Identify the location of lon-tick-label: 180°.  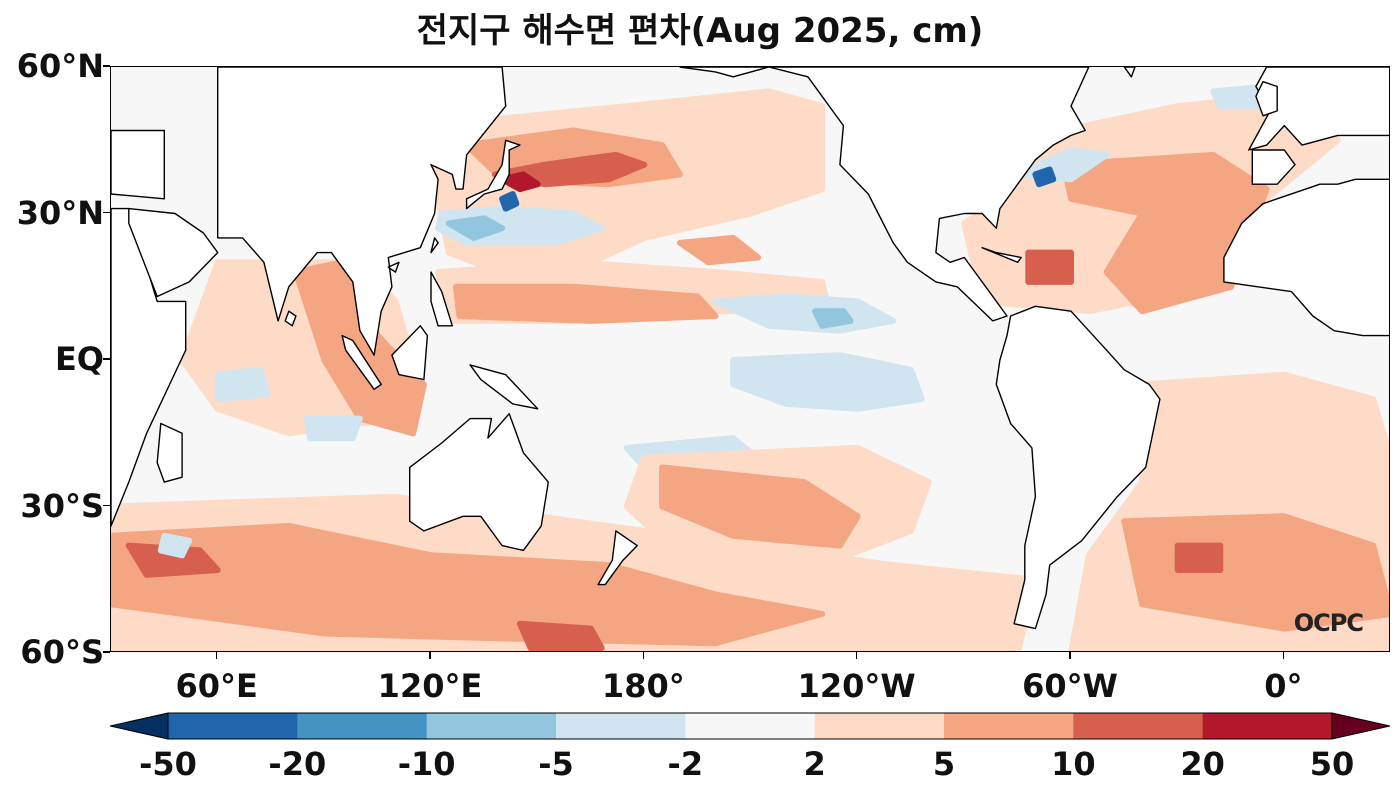
(643, 686).